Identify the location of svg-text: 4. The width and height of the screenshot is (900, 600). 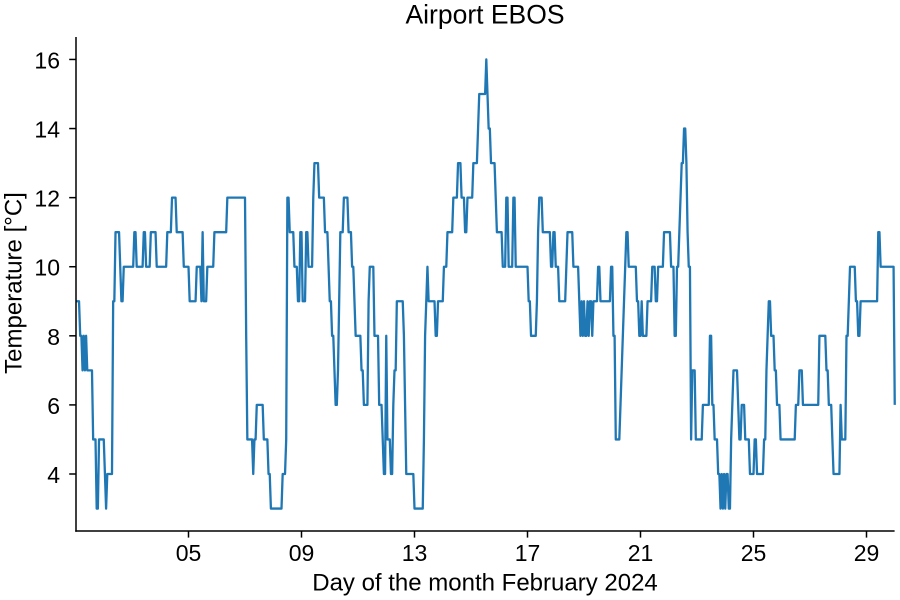
(53, 475).